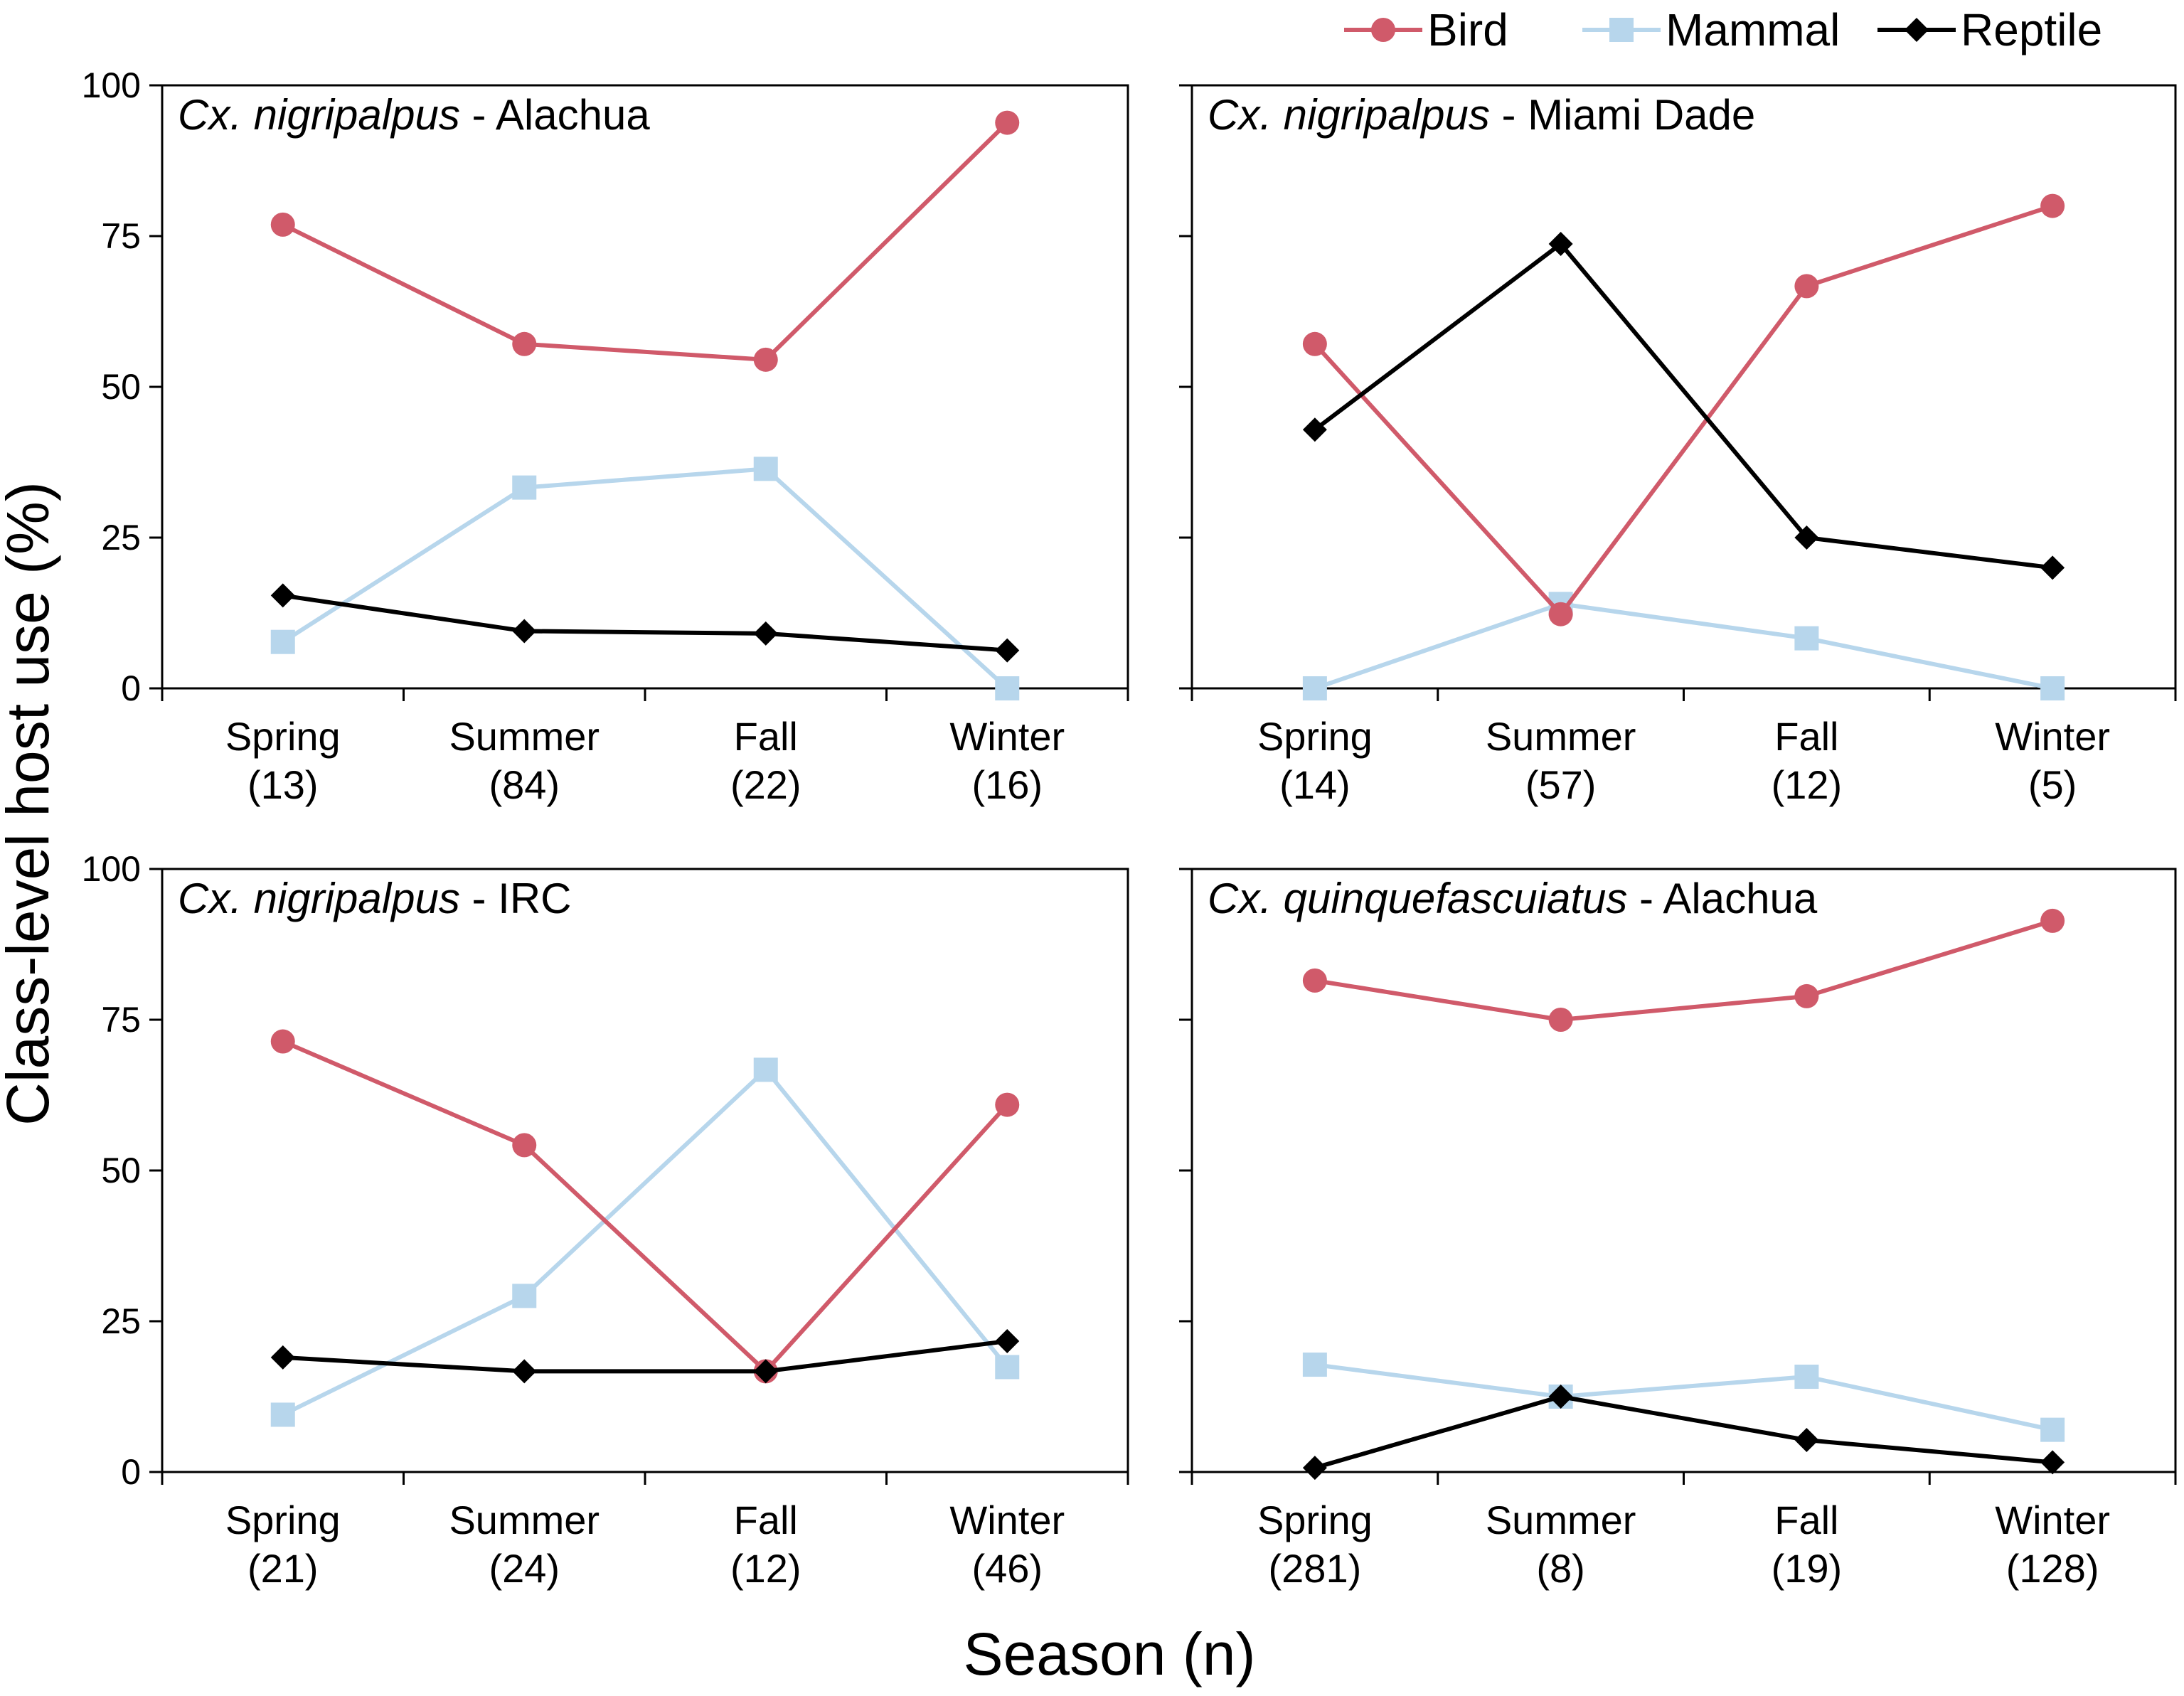  What do you see at coordinates (1807, 1568) in the screenshot?
I see `x-count-label: (19)` at bounding box center [1807, 1568].